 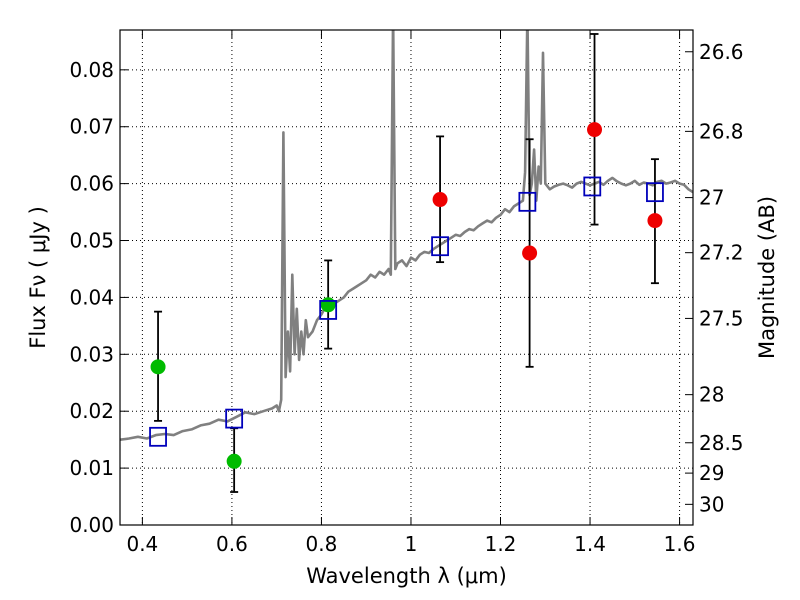 What do you see at coordinates (91, 241) in the screenshot?
I see `y-tick-label: 0.05` at bounding box center [91, 241].